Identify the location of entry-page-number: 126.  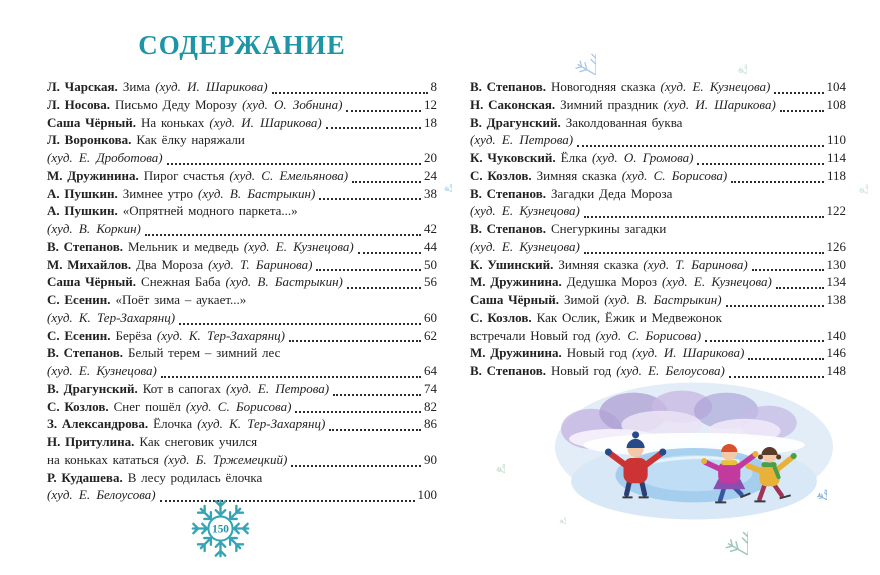
(836, 246).